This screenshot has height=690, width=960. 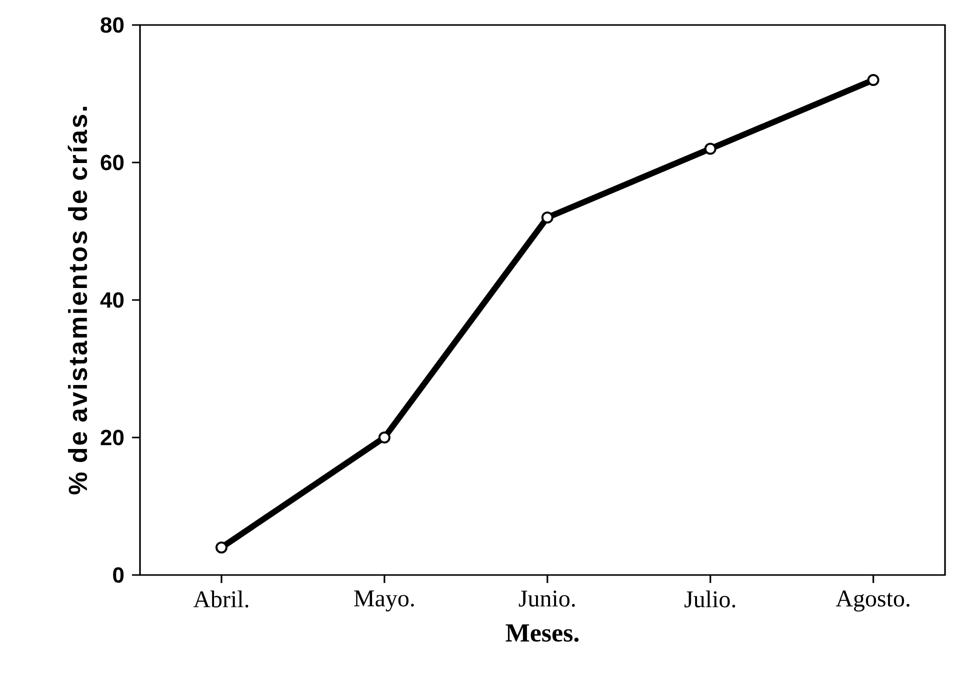 What do you see at coordinates (112, 25) in the screenshot?
I see `y-tick-label: 80` at bounding box center [112, 25].